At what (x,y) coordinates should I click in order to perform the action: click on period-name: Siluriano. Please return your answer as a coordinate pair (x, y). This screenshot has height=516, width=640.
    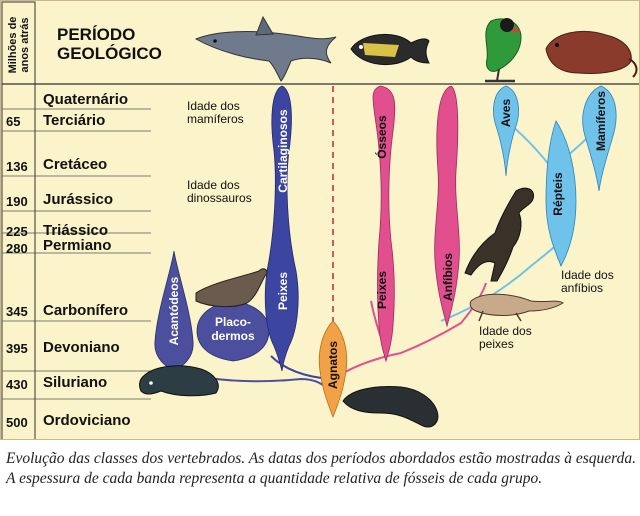
    Looking at the image, I should click on (75, 382).